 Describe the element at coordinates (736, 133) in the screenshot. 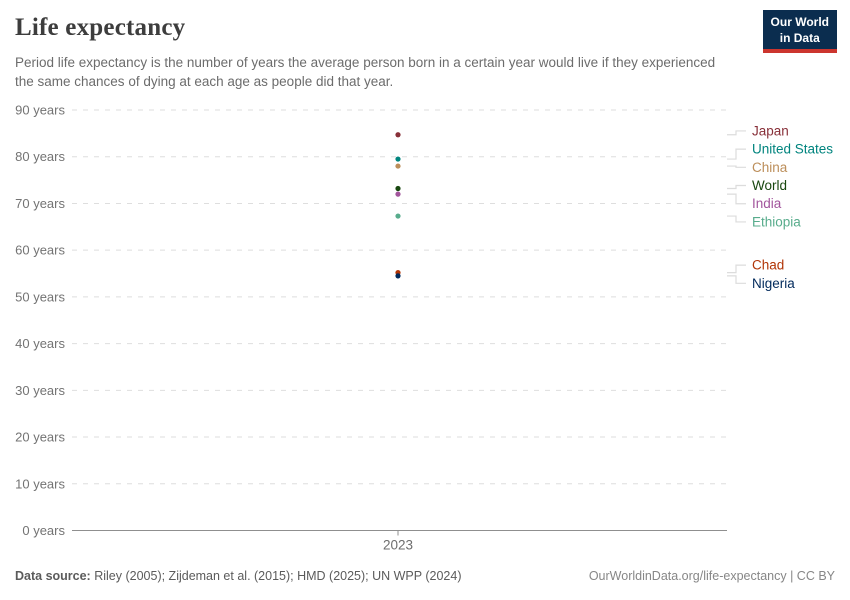

I see `legend-connector-japan` at that location.